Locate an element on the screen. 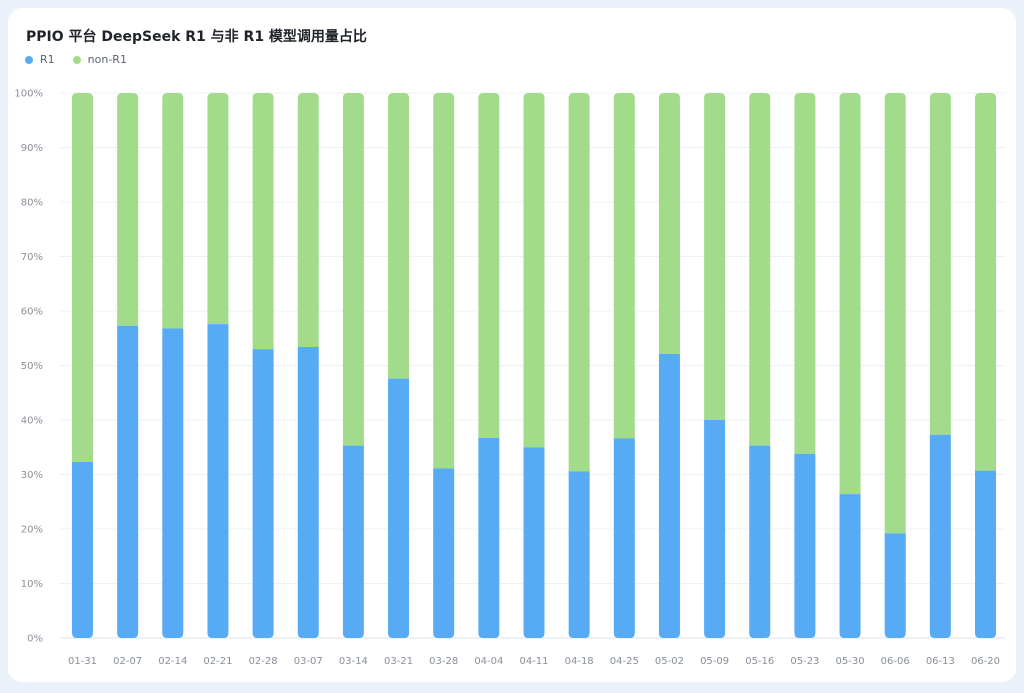 The width and height of the screenshot is (1024, 693). x-tick-label: 06-06 is located at coordinates (895, 661).